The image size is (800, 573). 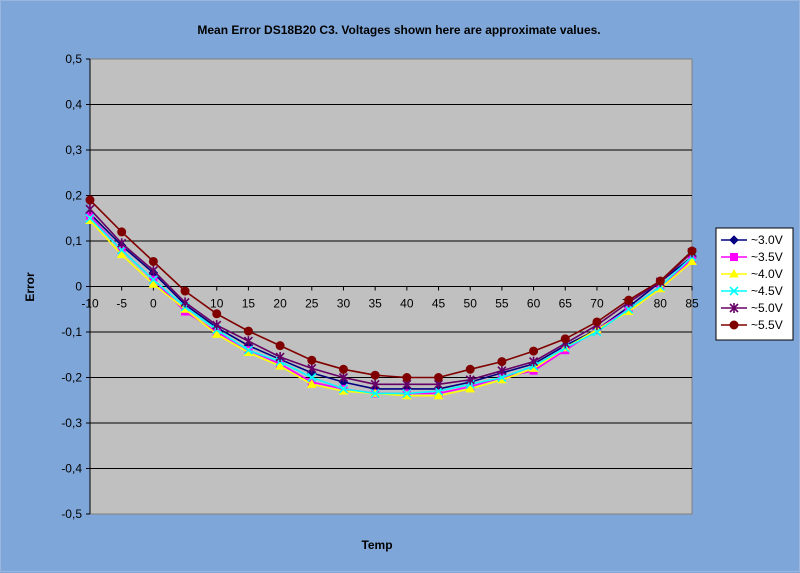 What do you see at coordinates (73, 105) in the screenshot?
I see `y-tick-label: 0,4` at bounding box center [73, 105].